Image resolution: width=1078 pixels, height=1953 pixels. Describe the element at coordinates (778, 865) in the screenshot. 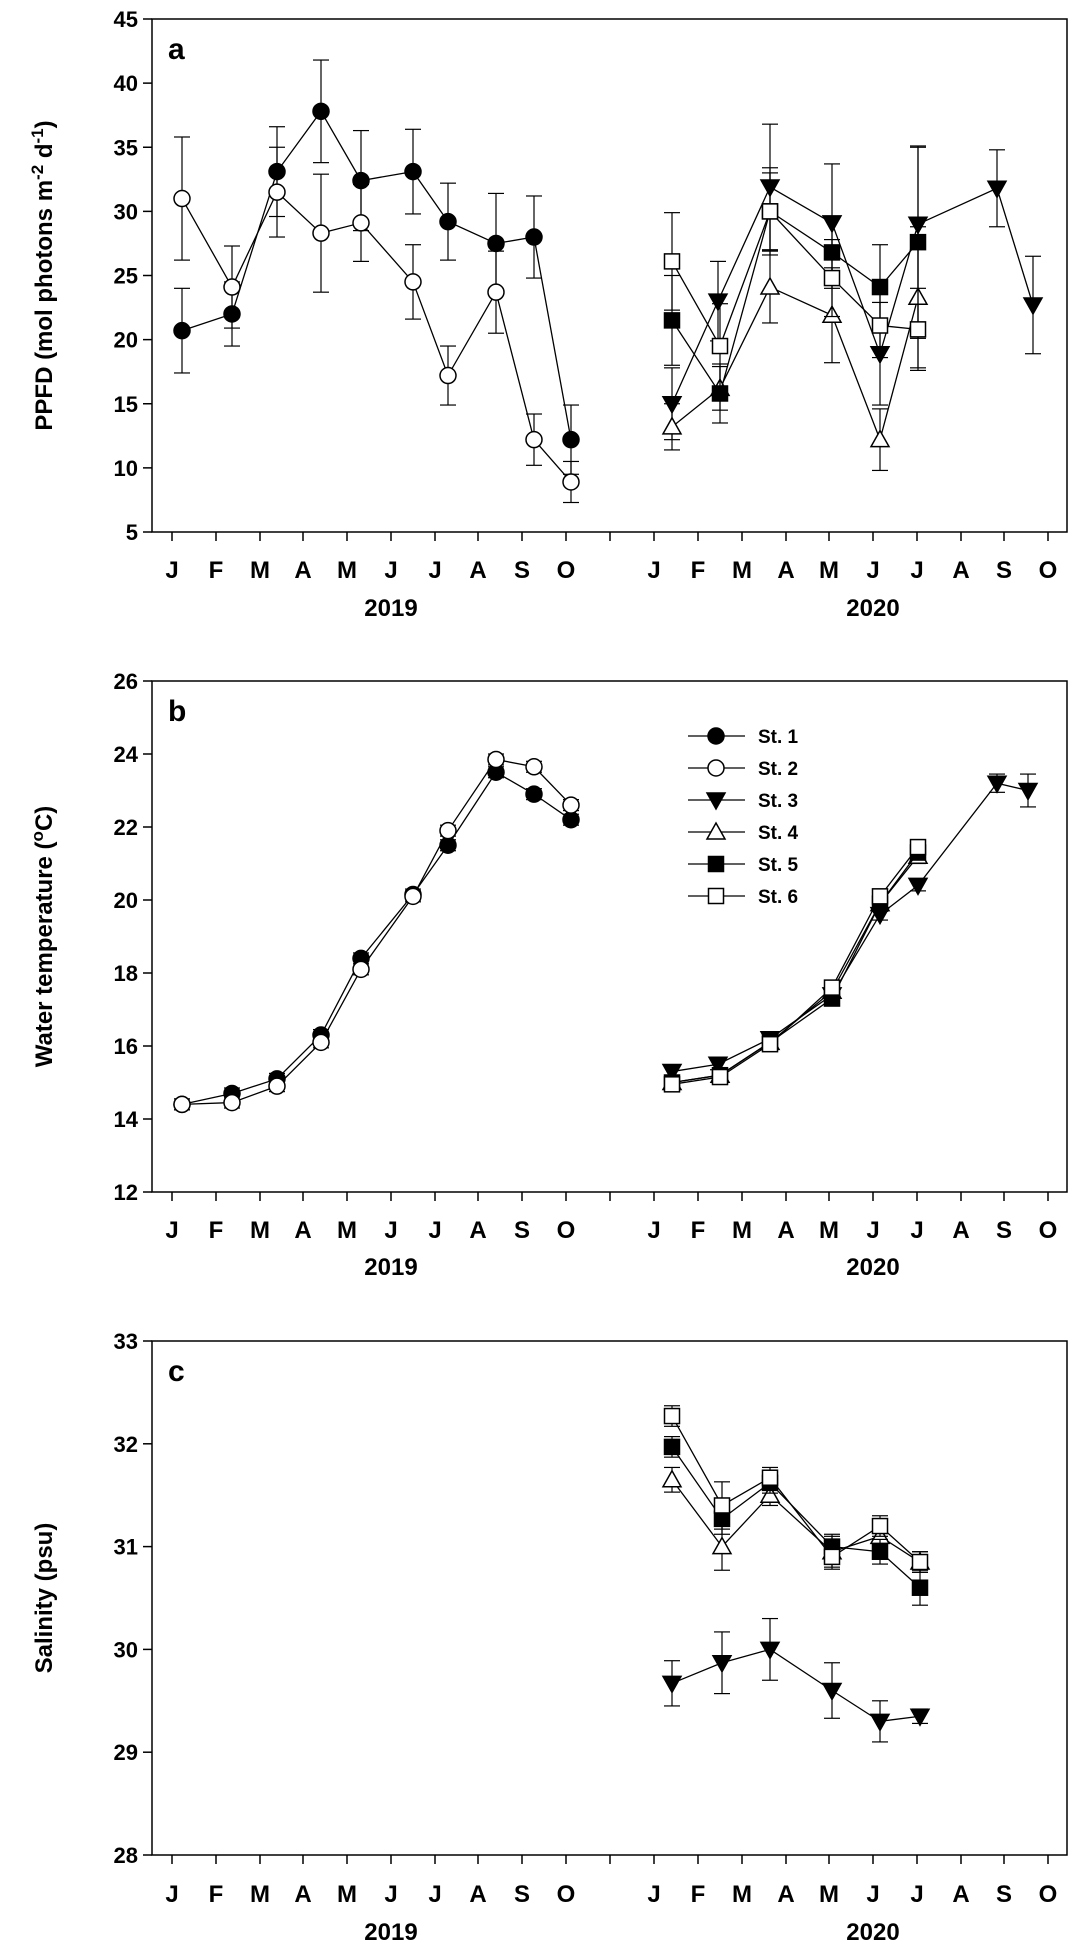

I see `legend-label: St. 5` at that location.